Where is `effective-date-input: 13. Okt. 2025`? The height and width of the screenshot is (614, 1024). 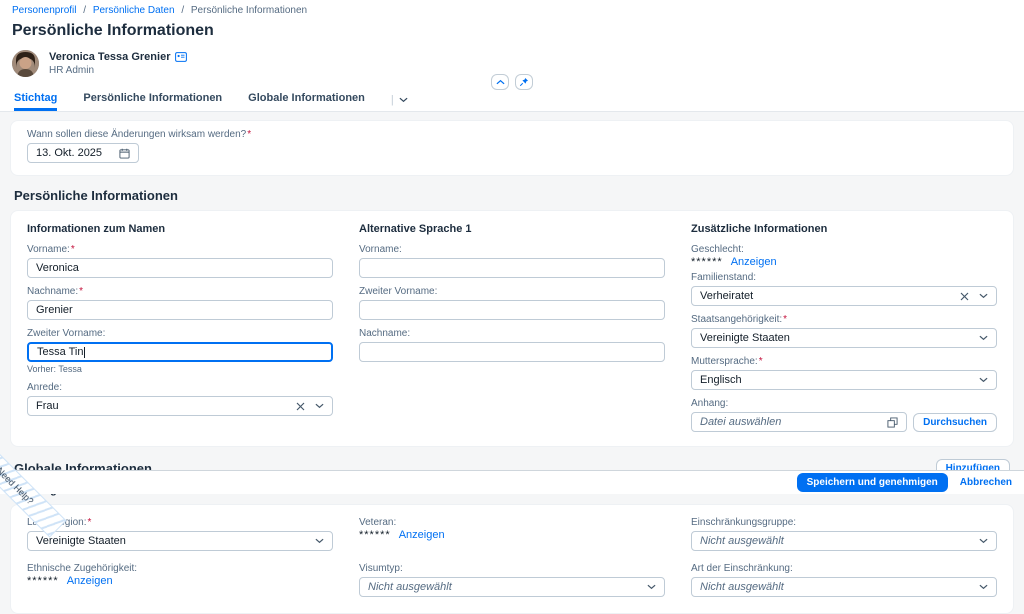 effective-date-input: 13. Okt. 2025 is located at coordinates (83, 153).